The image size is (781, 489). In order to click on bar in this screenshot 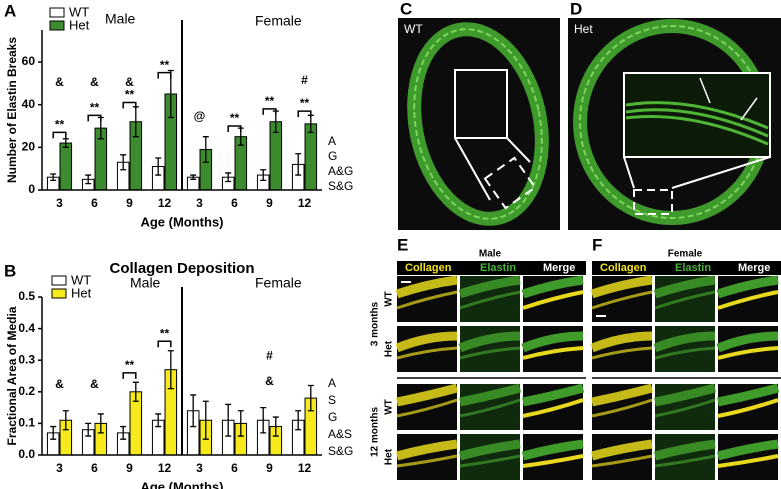, I will do `click(66, 166)`.